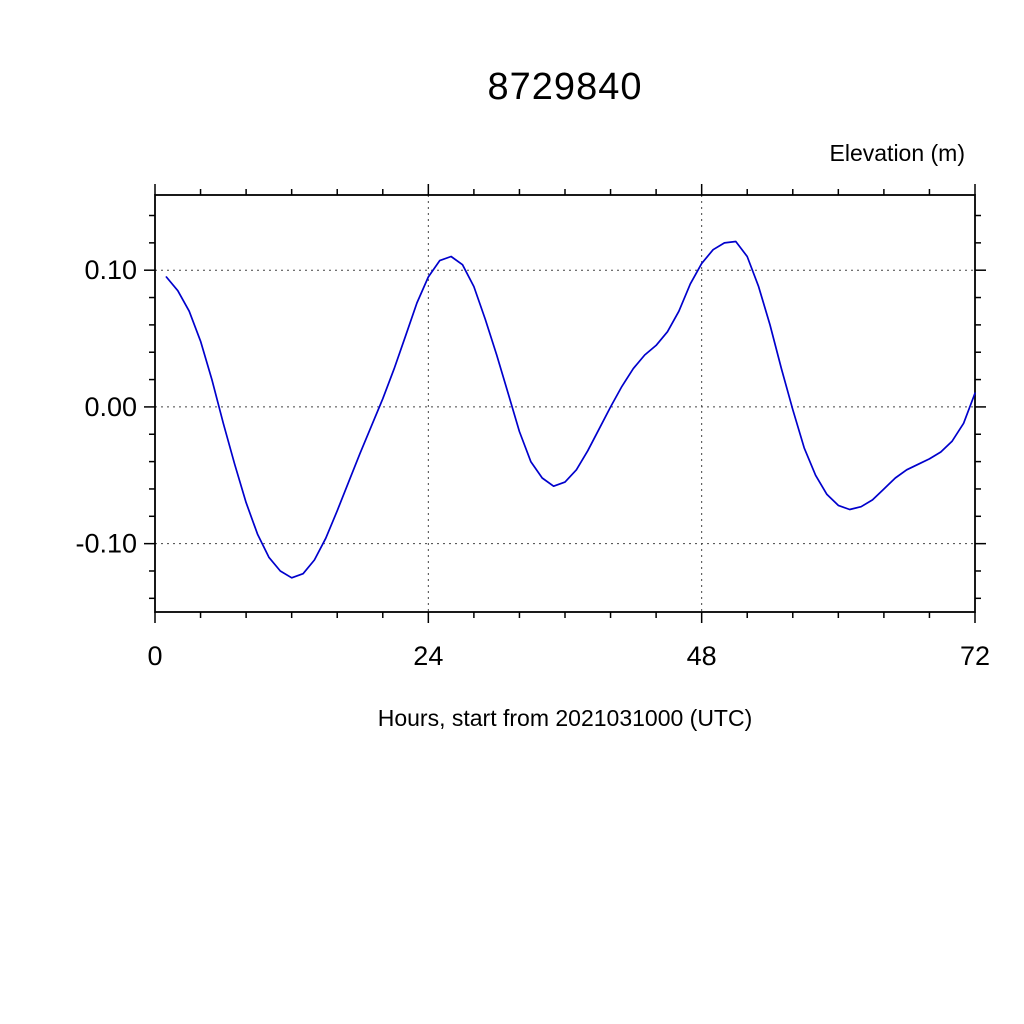 This screenshot has width=1024, height=1024. What do you see at coordinates (110, 270) in the screenshot?
I see `y-tick-label: 0.10` at bounding box center [110, 270].